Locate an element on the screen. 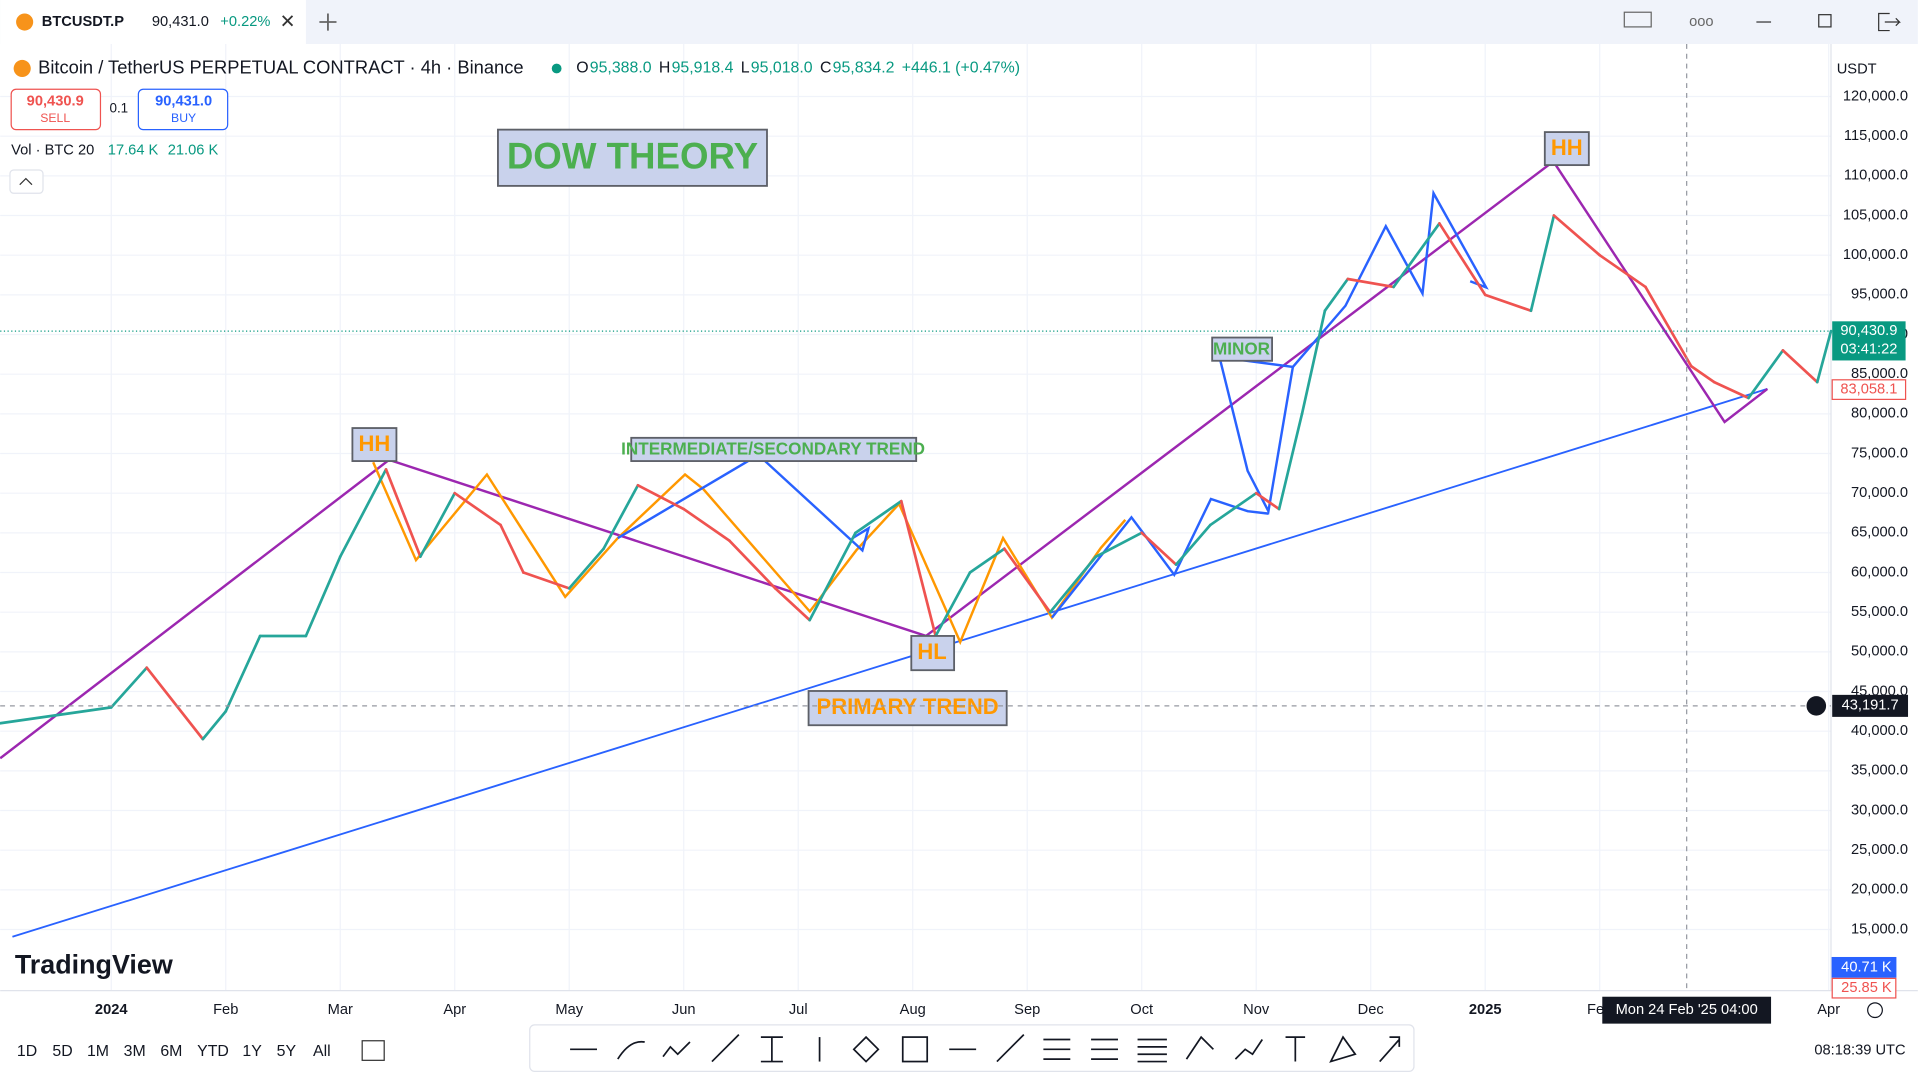 The image size is (1918, 1075). last-price-label: 90,430.9 is located at coordinates (1868, 331).